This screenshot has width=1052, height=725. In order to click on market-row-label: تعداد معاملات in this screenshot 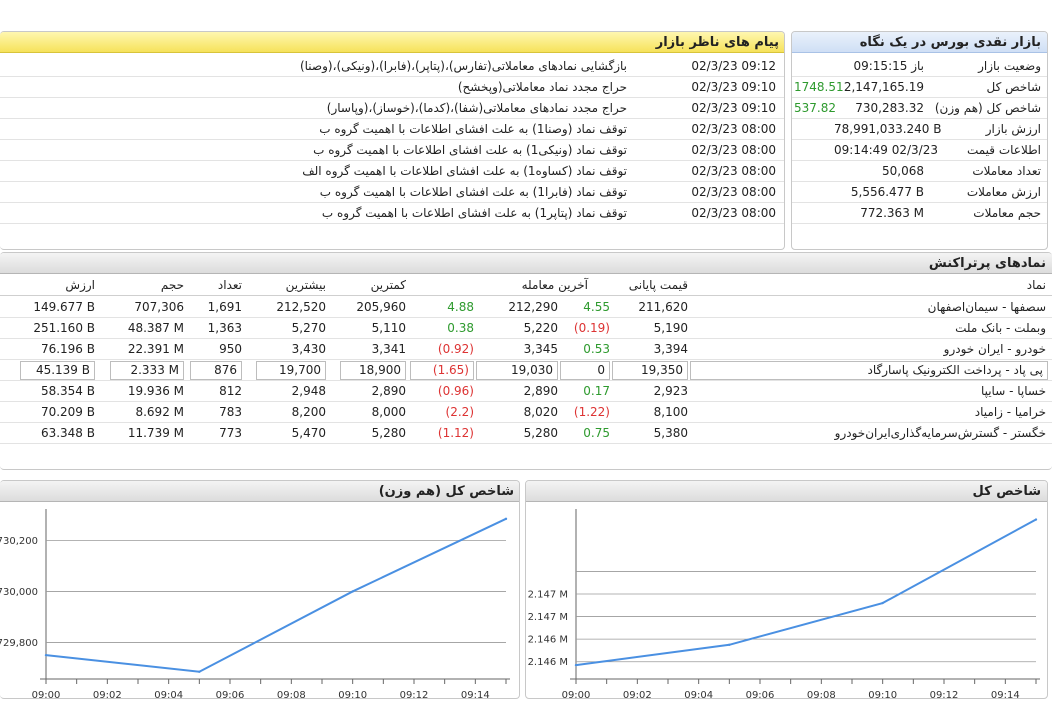, I will do `click(1006, 171)`.